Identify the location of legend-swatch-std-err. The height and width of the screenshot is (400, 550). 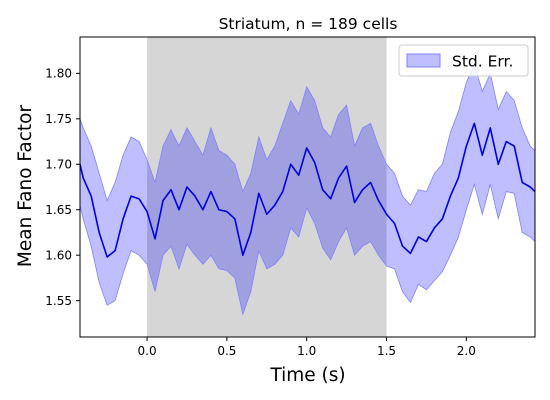
(423, 60).